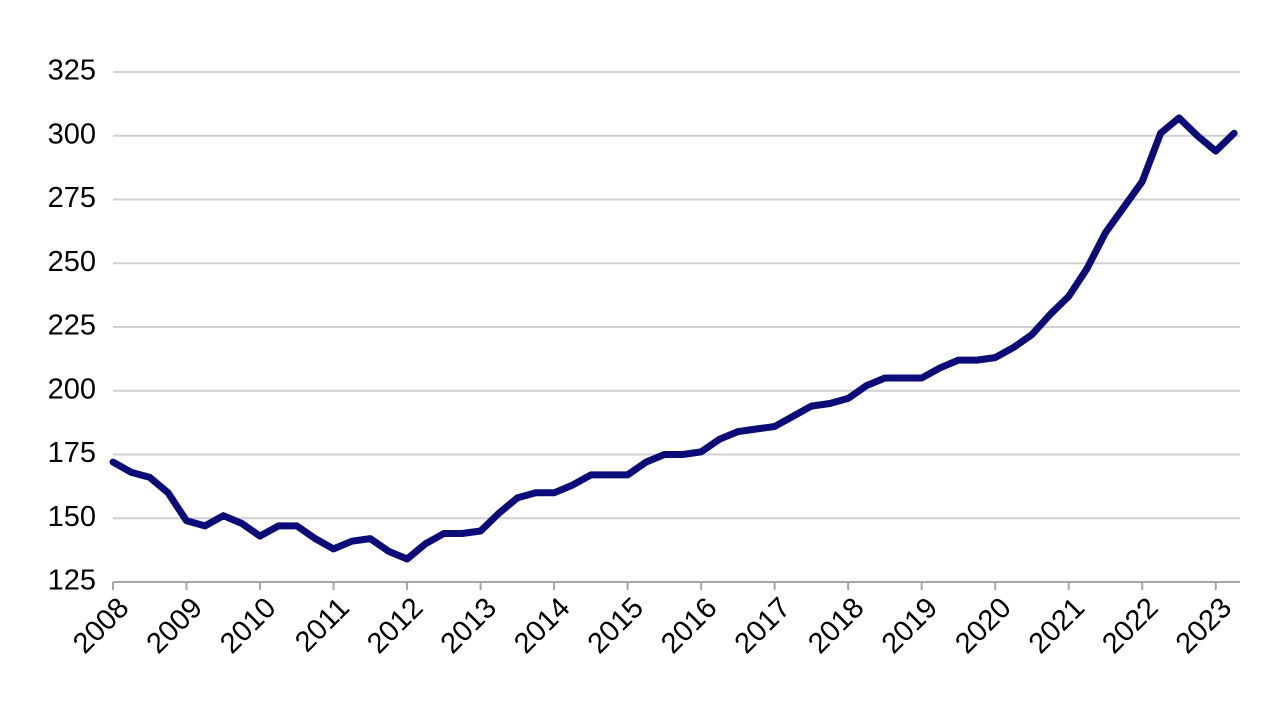 The height and width of the screenshot is (720, 1280). I want to click on x-tick-label: 2009, so click(175, 626).